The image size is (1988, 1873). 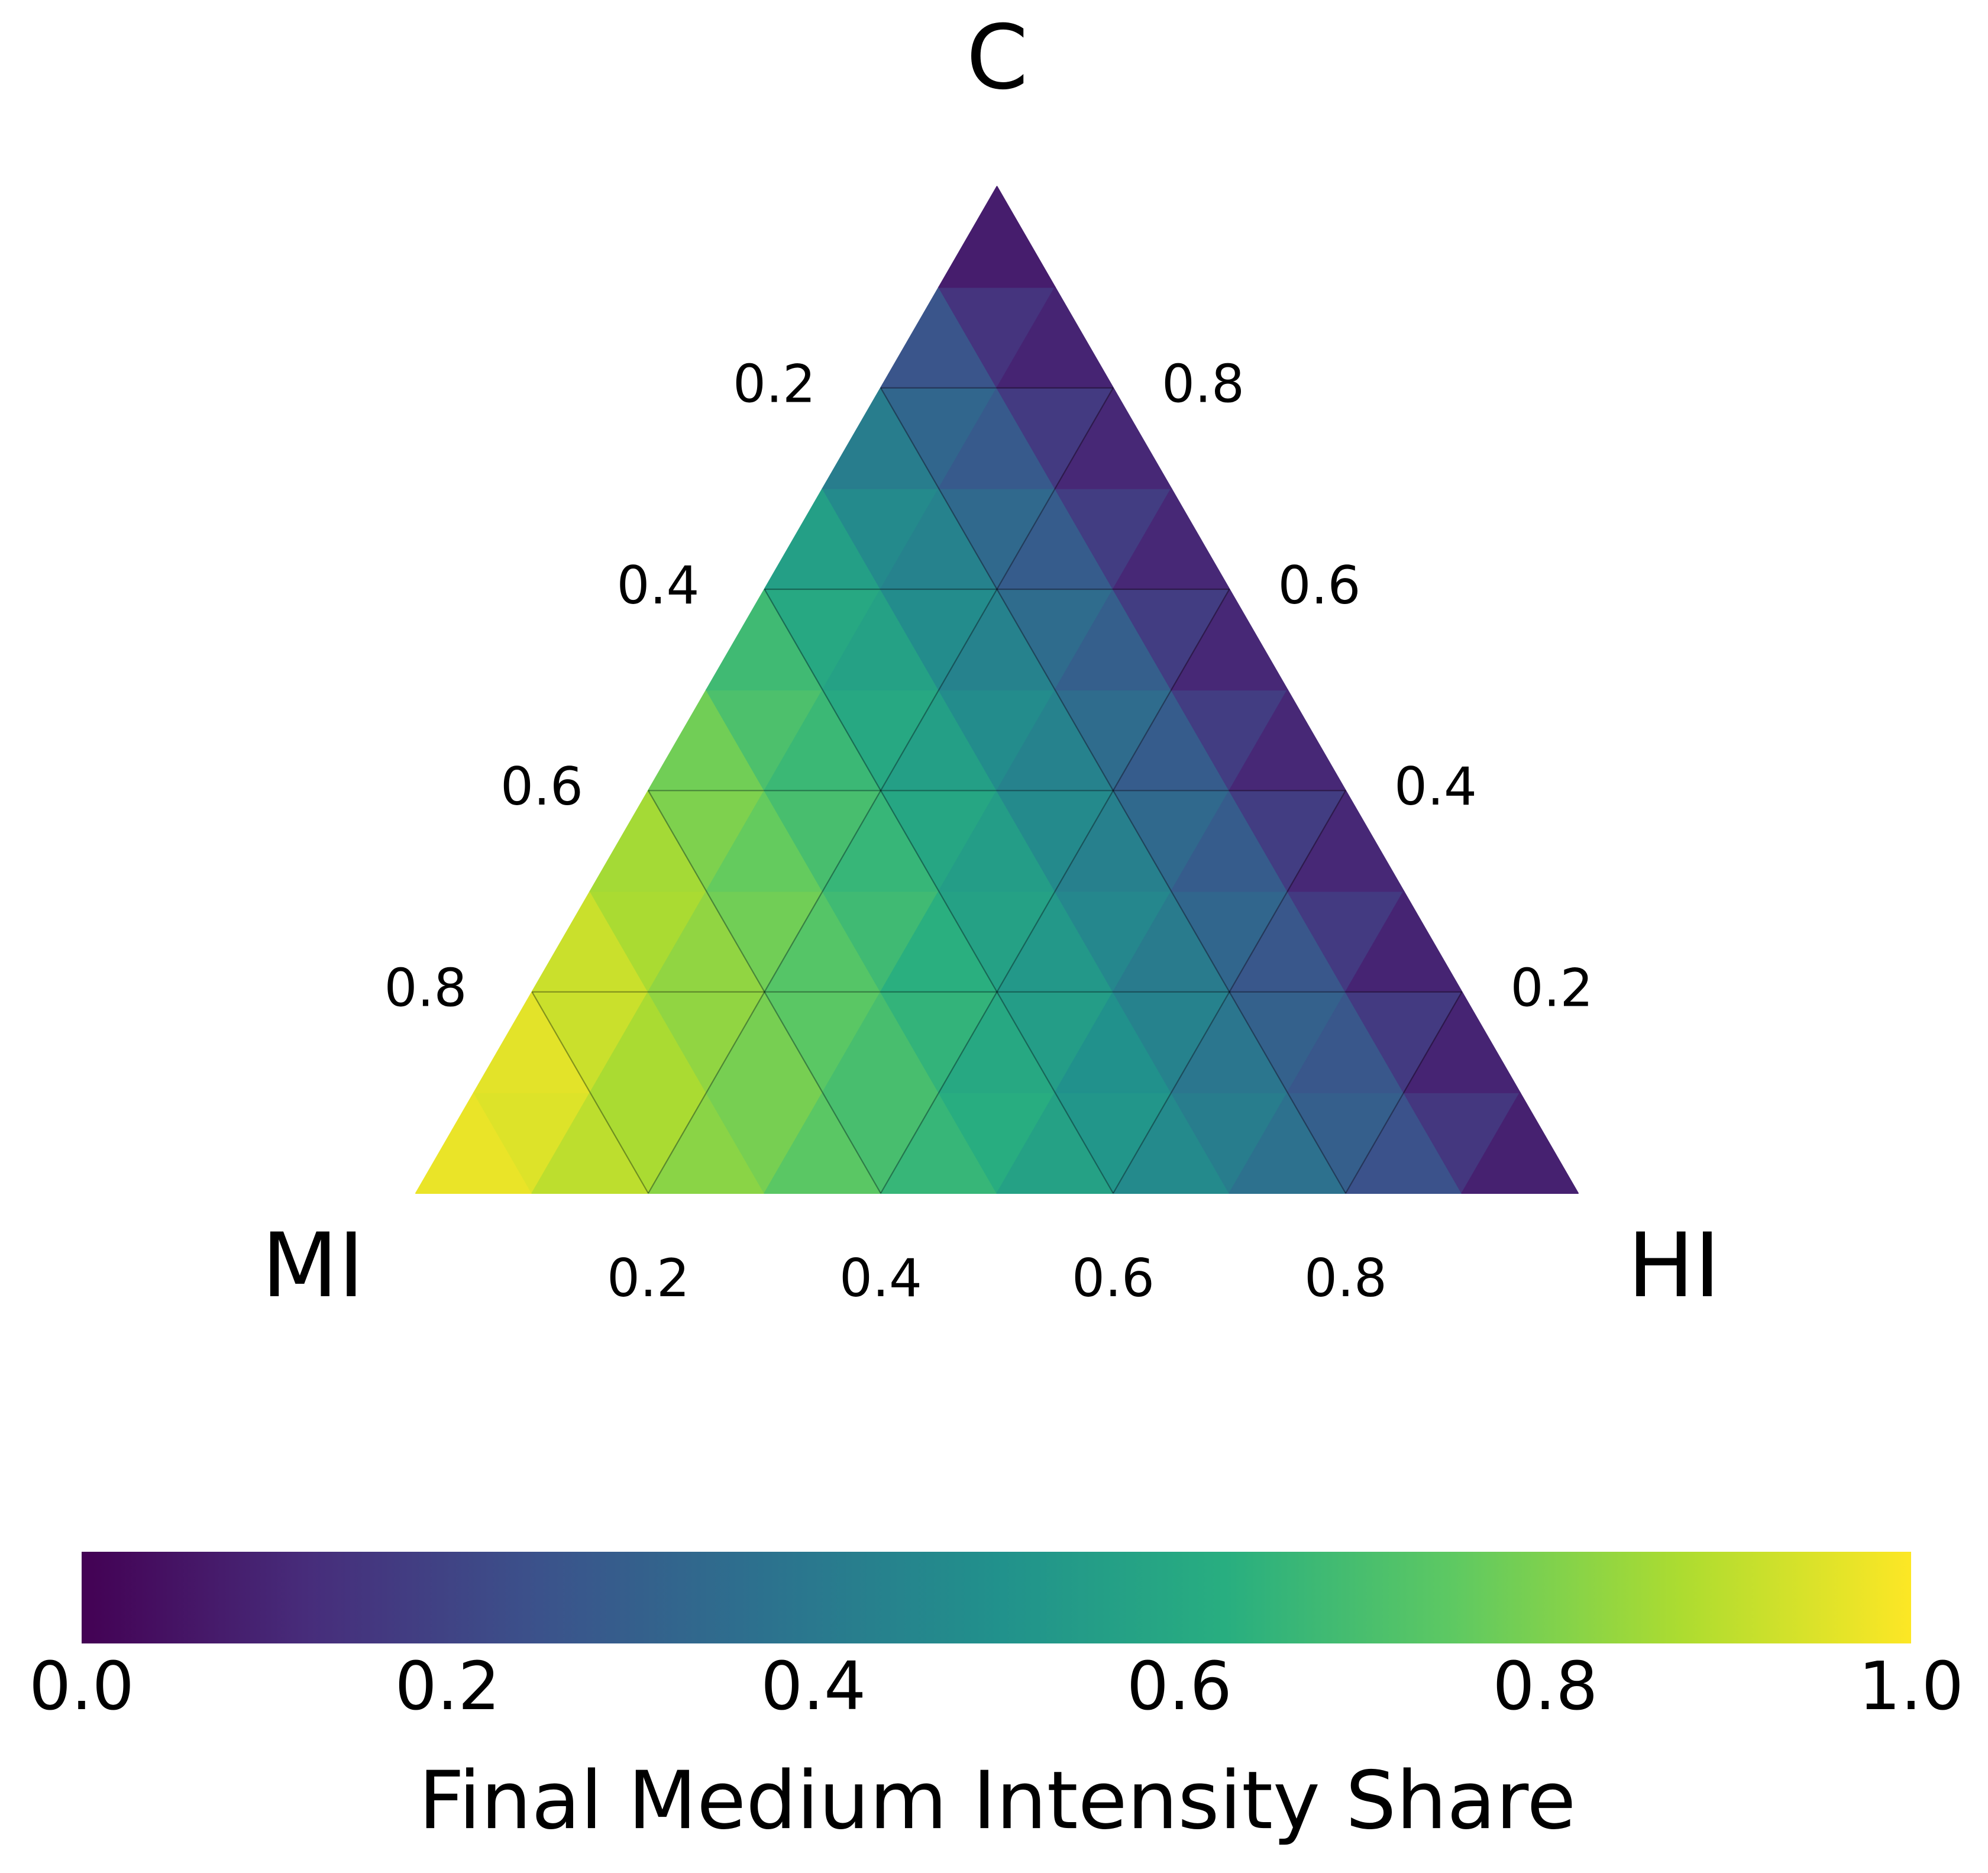 What do you see at coordinates (658, 586) in the screenshot?
I see `left-tick-label: 0.4` at bounding box center [658, 586].